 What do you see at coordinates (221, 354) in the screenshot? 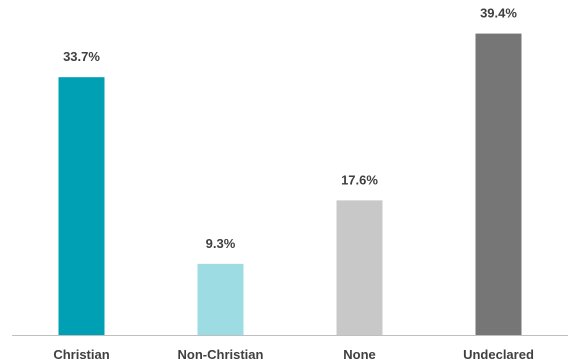
I see `x-tick-label-non-christian: Non-Christian` at bounding box center [221, 354].